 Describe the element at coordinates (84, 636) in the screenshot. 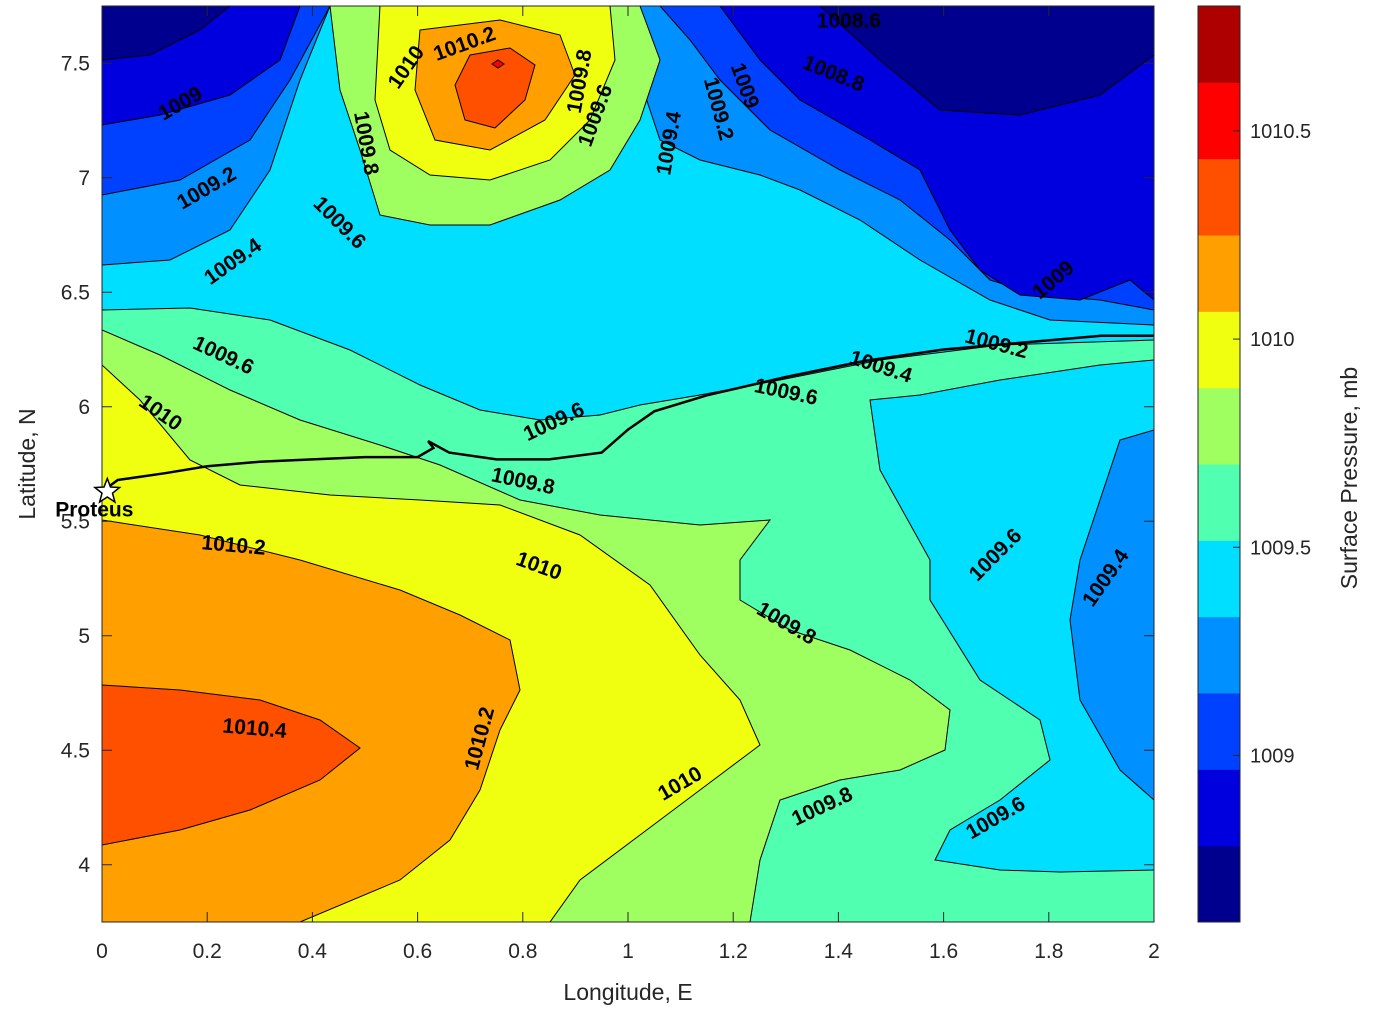

I see `y-tick-label: 5` at that location.